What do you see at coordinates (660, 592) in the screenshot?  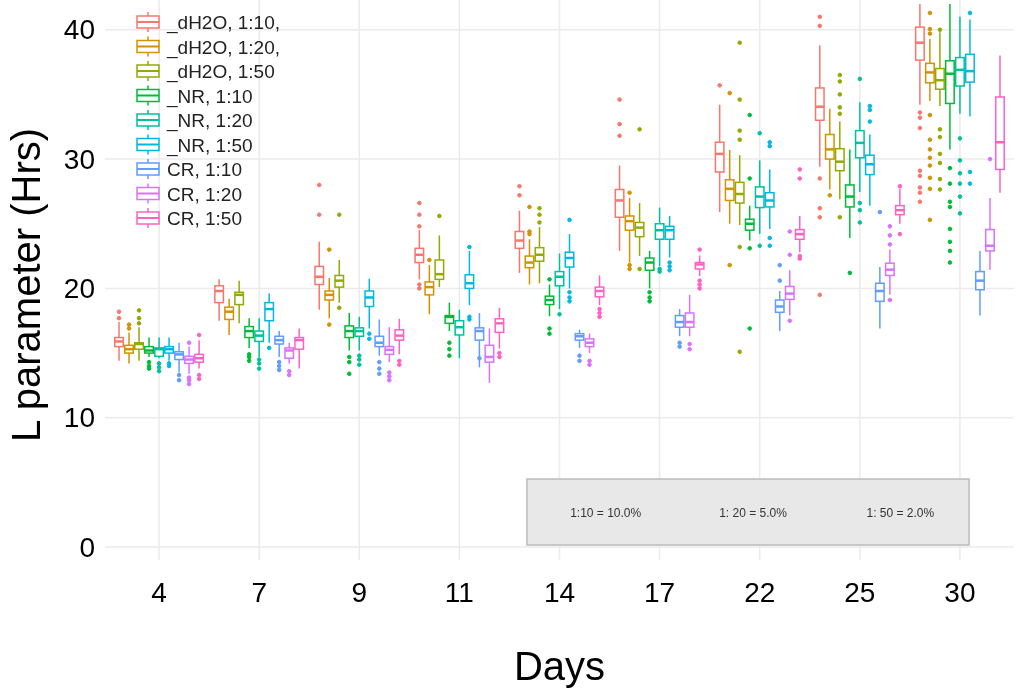 I see `x-tick-label: 17` at bounding box center [660, 592].